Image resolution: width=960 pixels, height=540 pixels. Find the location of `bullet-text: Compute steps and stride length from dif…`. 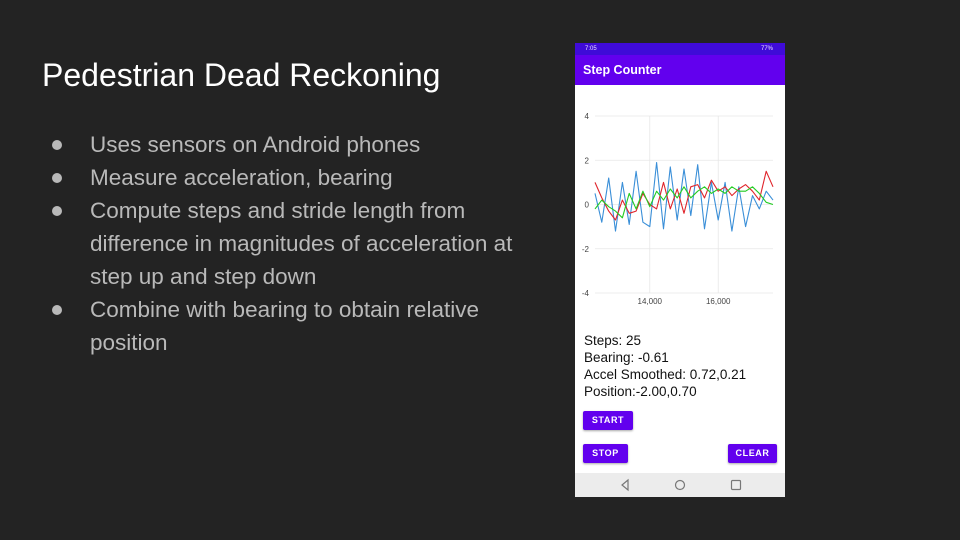

bullet-text: Compute steps and stride length from dif… is located at coordinates (301, 243).